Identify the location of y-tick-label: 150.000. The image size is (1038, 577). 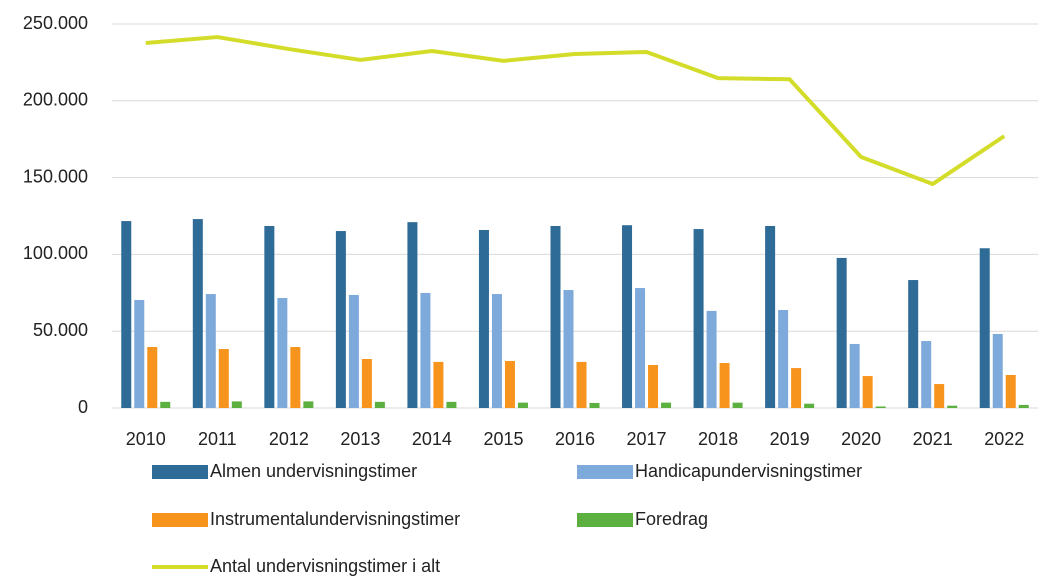
(55, 176).